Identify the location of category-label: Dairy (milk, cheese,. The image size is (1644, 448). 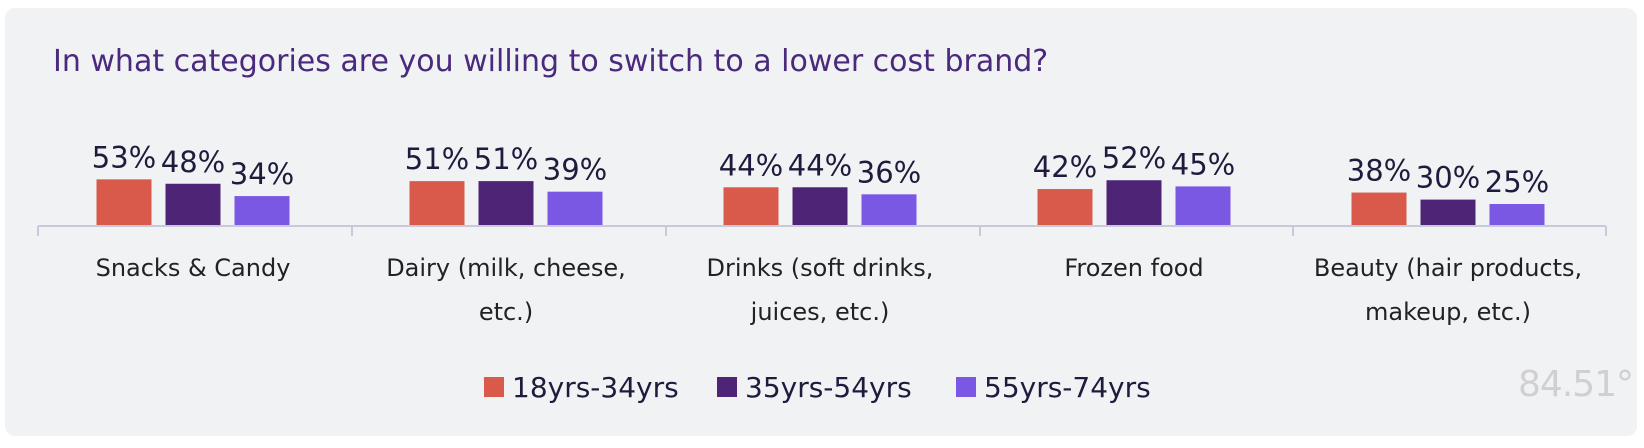
(506, 268).